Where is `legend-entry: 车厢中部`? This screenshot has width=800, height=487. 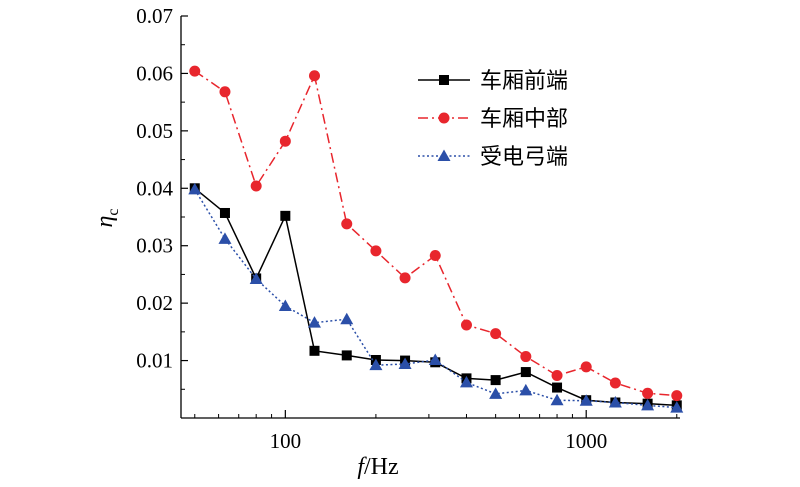 legend-entry: 车厢中部 is located at coordinates (493, 119).